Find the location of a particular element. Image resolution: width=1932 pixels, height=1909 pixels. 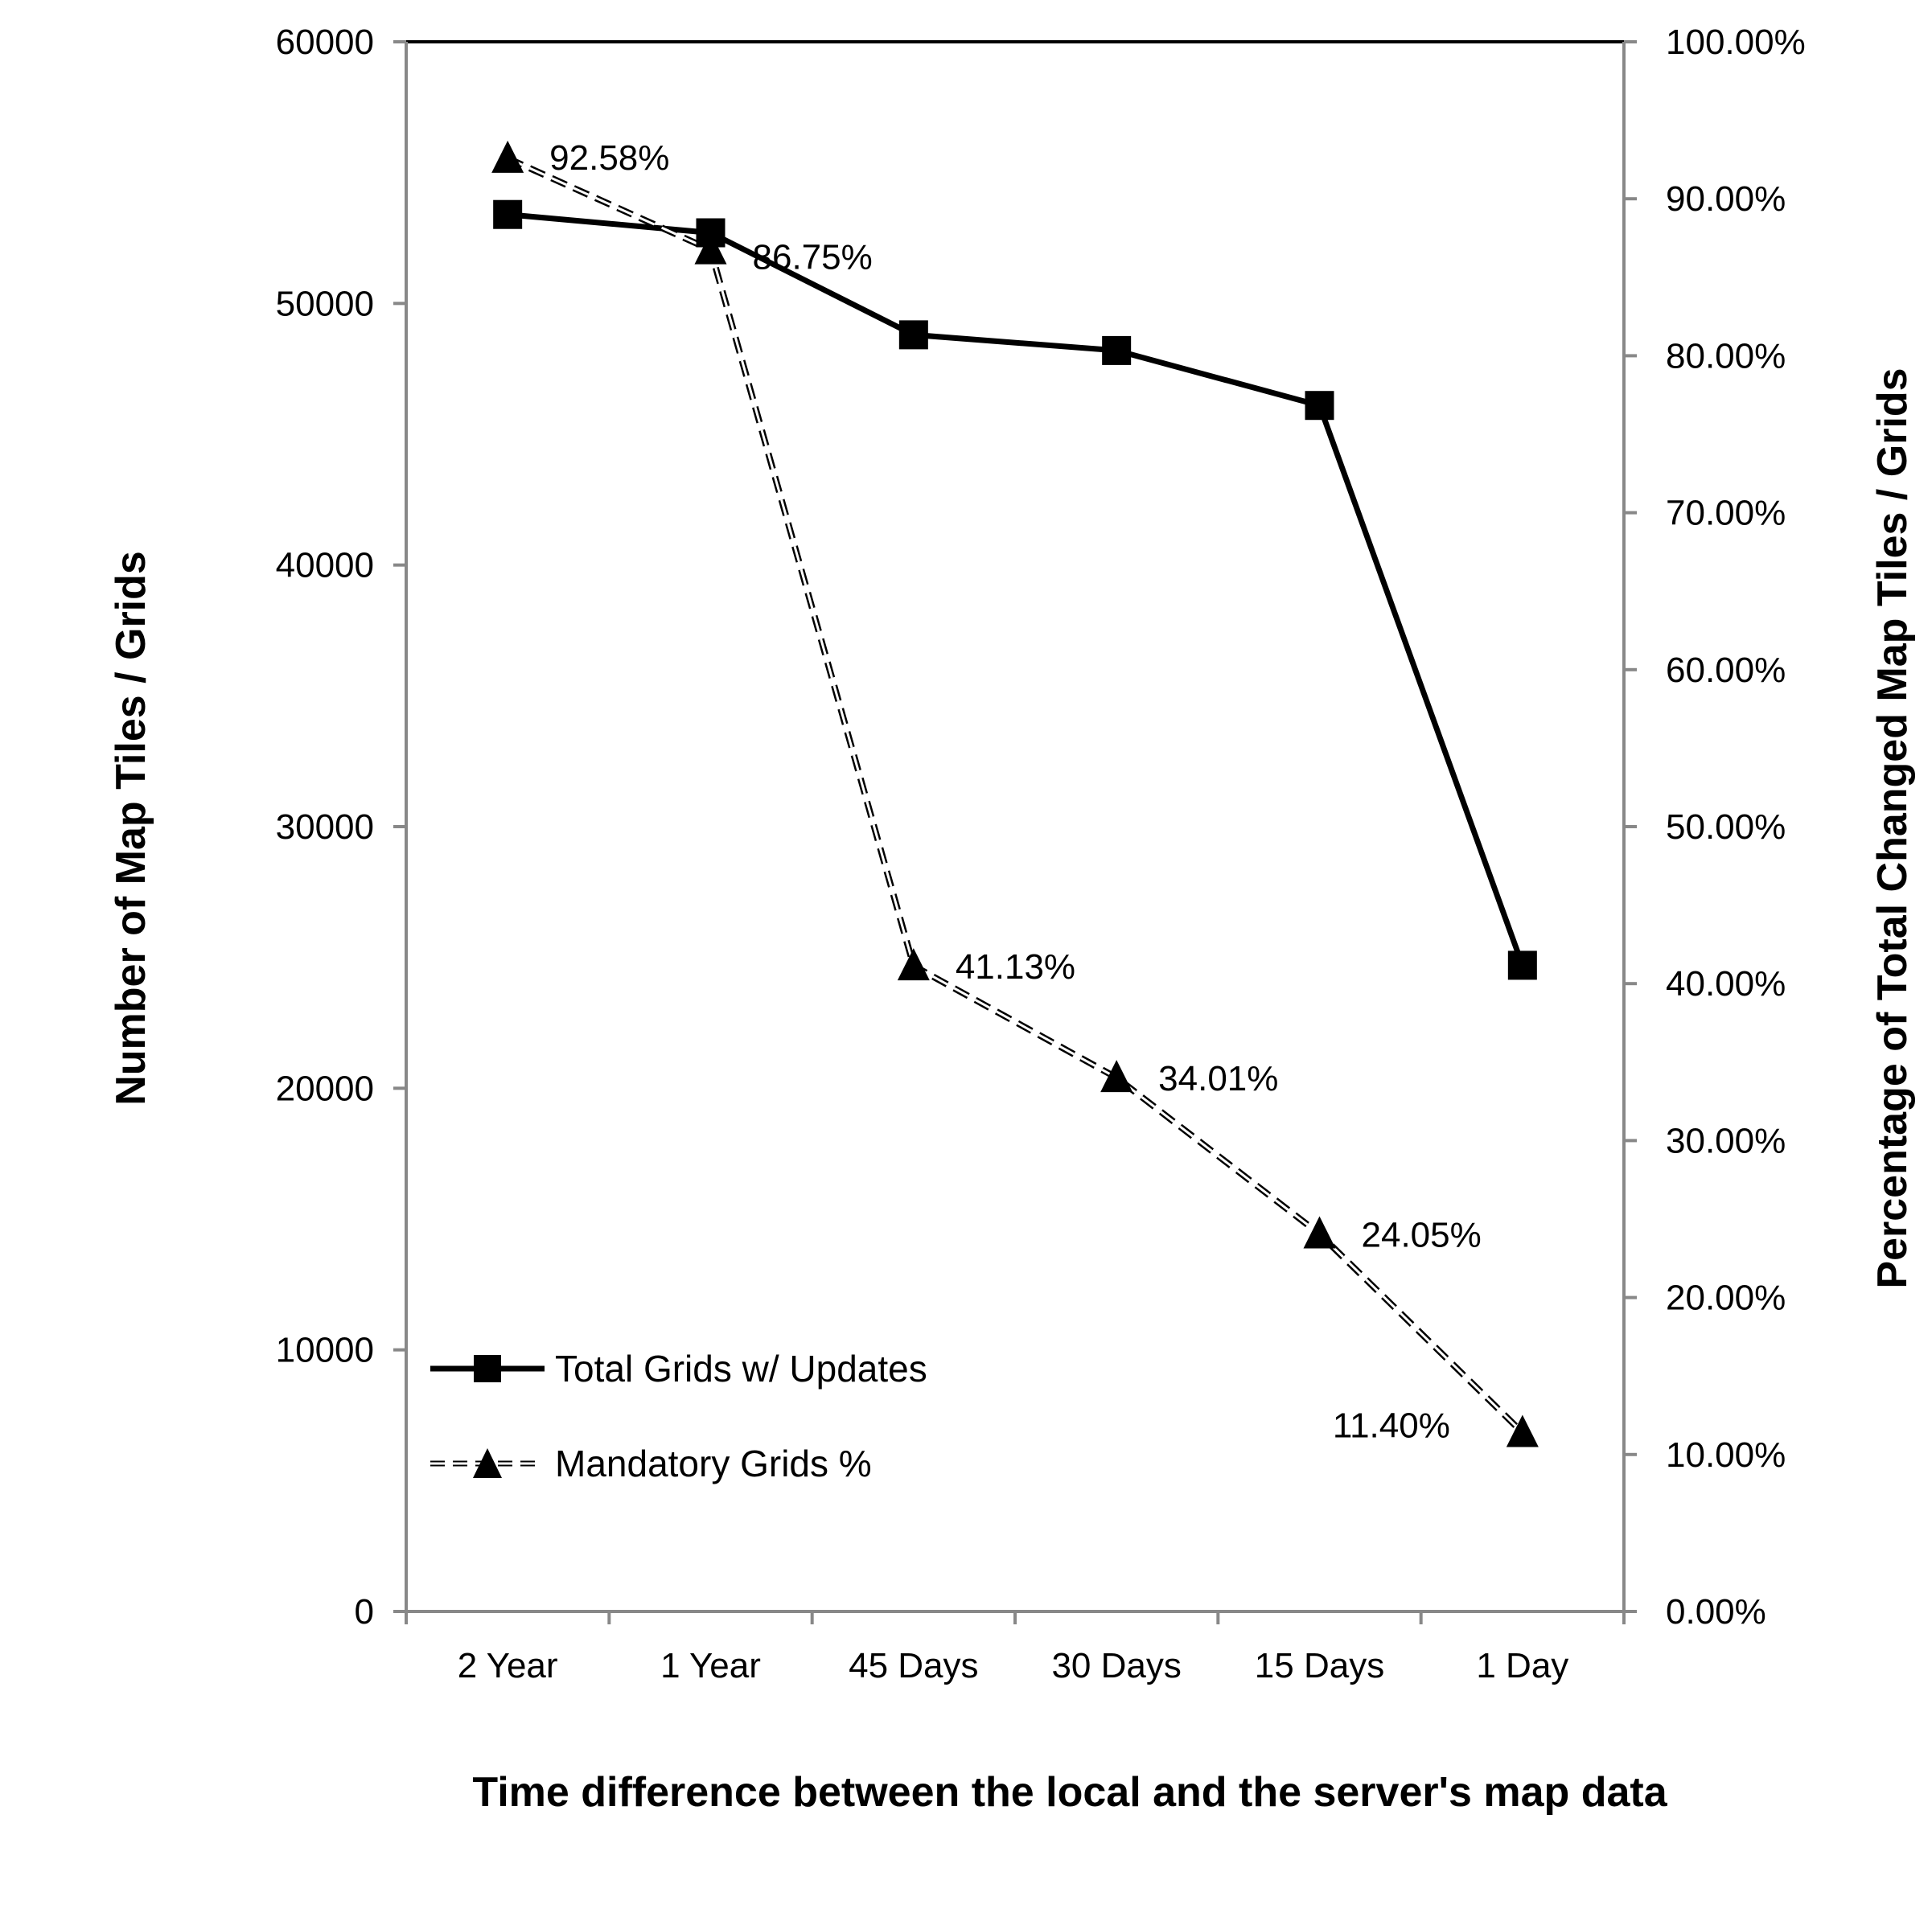

data-label-mandatory: 11.40% is located at coordinates (1391, 1425).